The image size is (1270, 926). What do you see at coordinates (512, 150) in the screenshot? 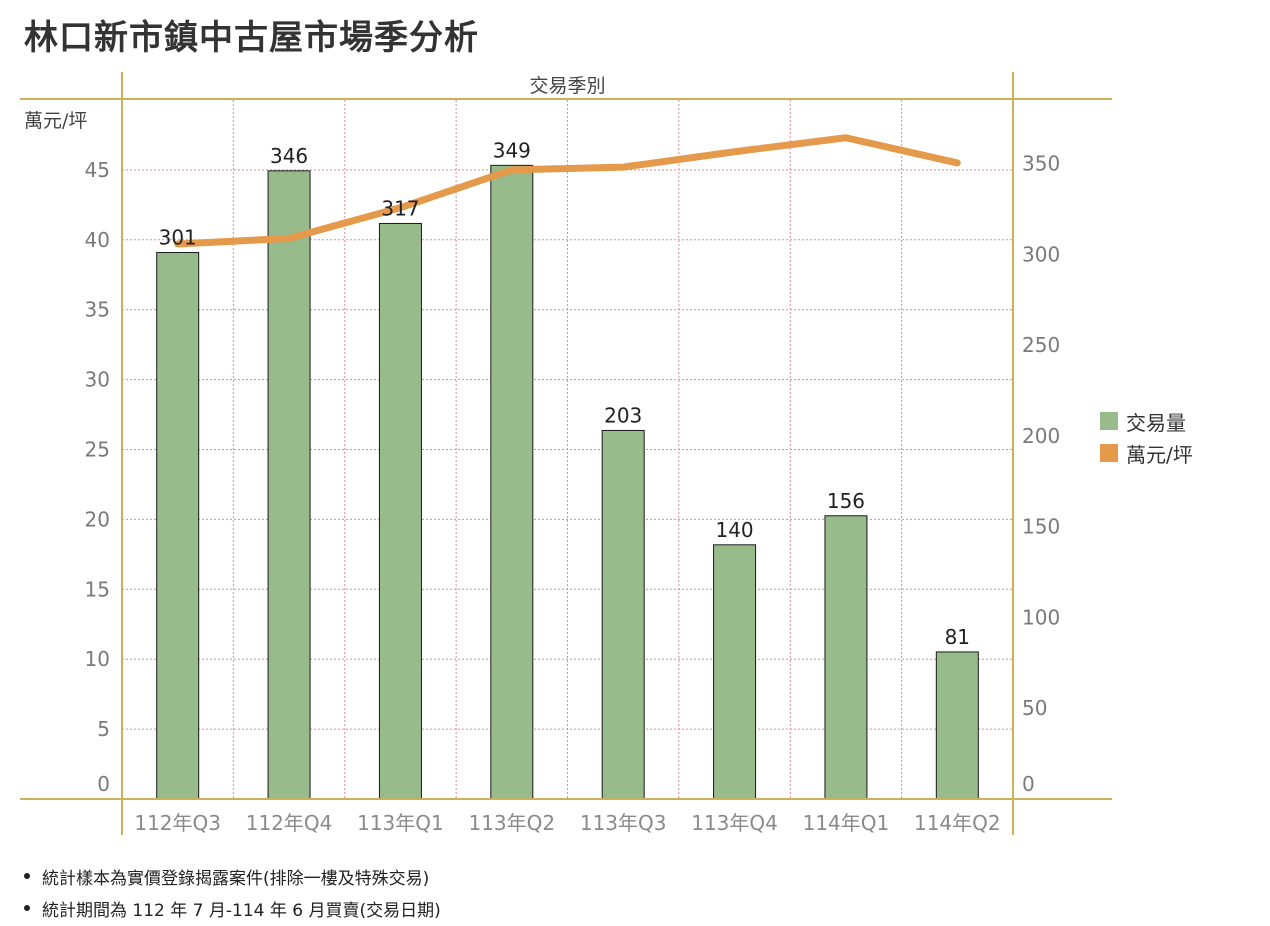
I see `bar-data-label: 349` at bounding box center [512, 150].